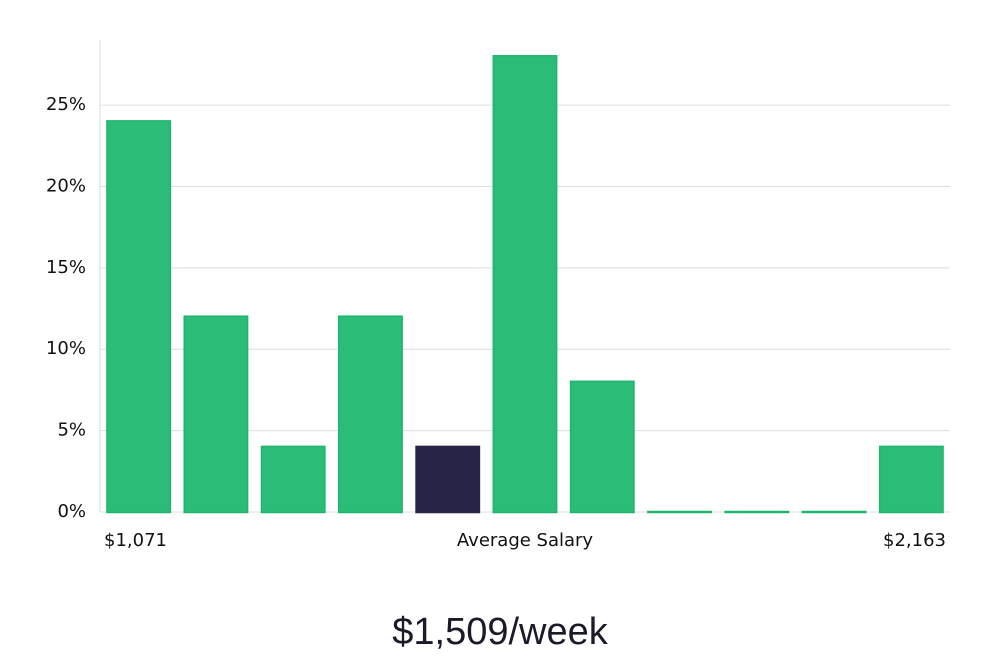 This screenshot has width=1000, height=660. What do you see at coordinates (71, 511) in the screenshot?
I see `y-tick-label: 0%` at bounding box center [71, 511].